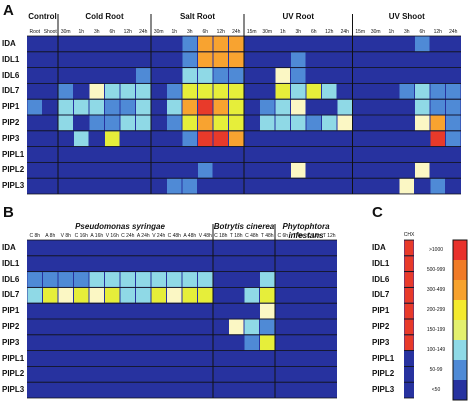 Image resolution: width=474 pixels, height=403 pixels. Describe the element at coordinates (379, 247) in the screenshot. I see `c-row-label-ida: IDA` at that location.